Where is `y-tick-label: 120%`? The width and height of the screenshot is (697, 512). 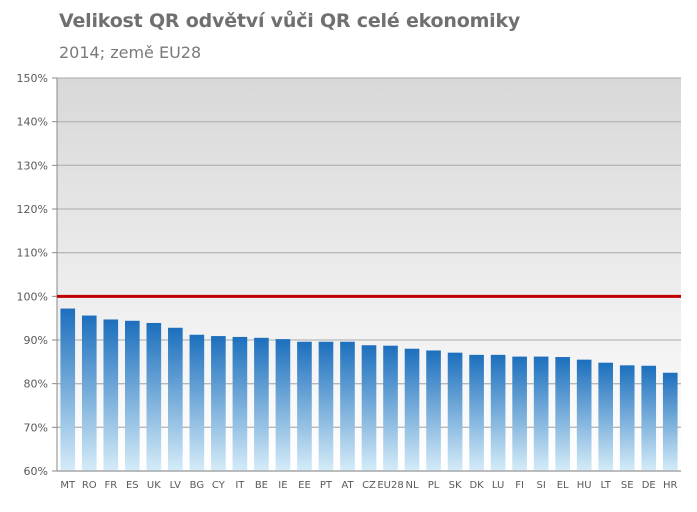
y-tick-label: 120% is located at coordinates (32, 209).